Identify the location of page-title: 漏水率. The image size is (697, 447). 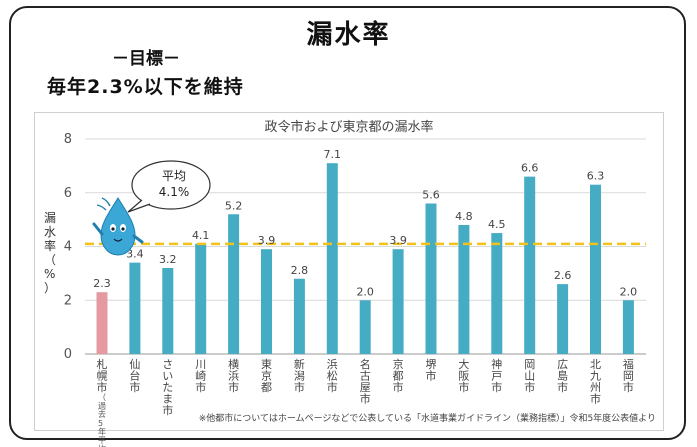
(348, 35).